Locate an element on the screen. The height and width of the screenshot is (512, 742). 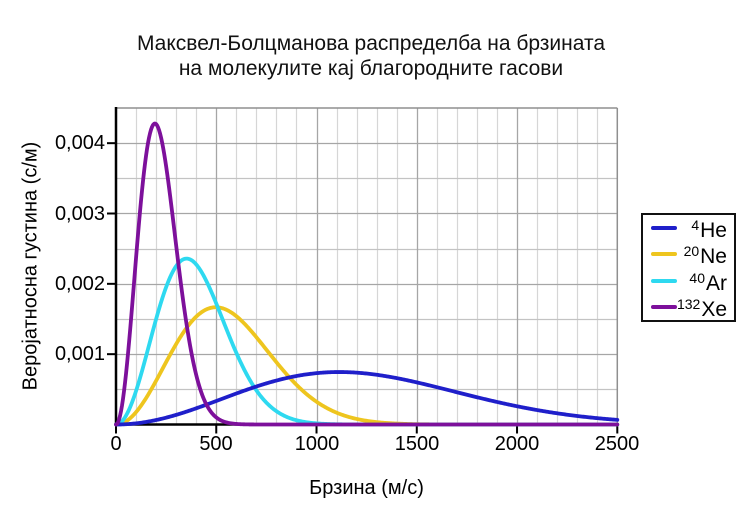
legend-item-20ne: 20Ne is located at coordinates (688, 254).